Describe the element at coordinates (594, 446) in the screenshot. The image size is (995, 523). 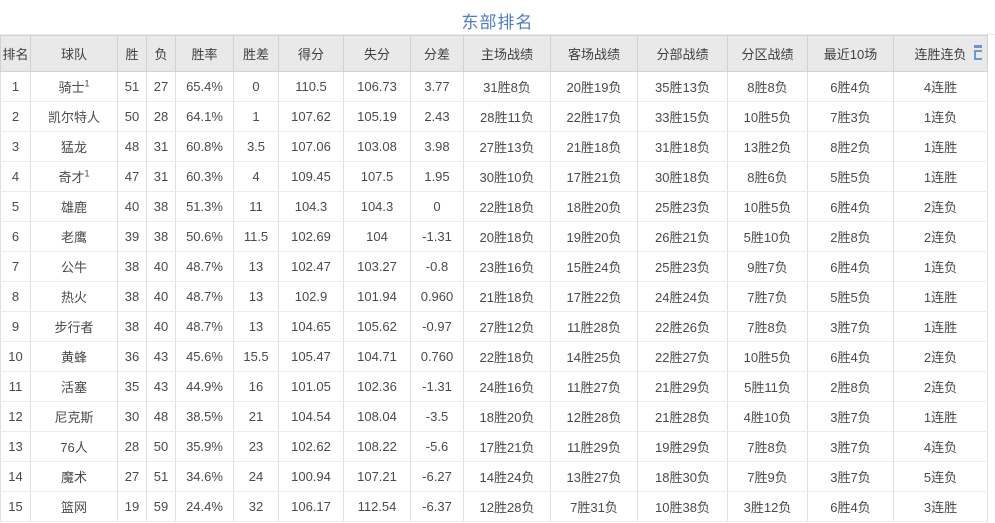
I see `cell-away-record: 11胜29负` at that location.